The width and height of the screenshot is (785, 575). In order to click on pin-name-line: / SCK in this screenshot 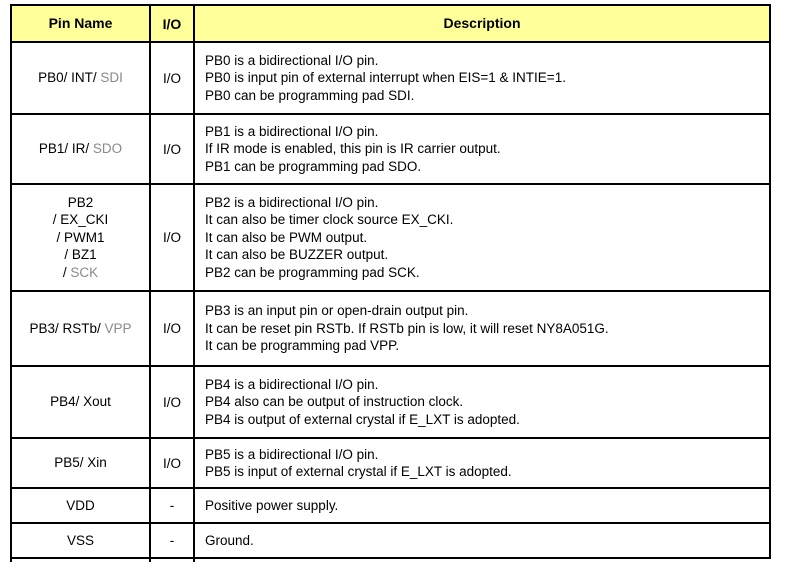, I will do `click(80, 273)`.